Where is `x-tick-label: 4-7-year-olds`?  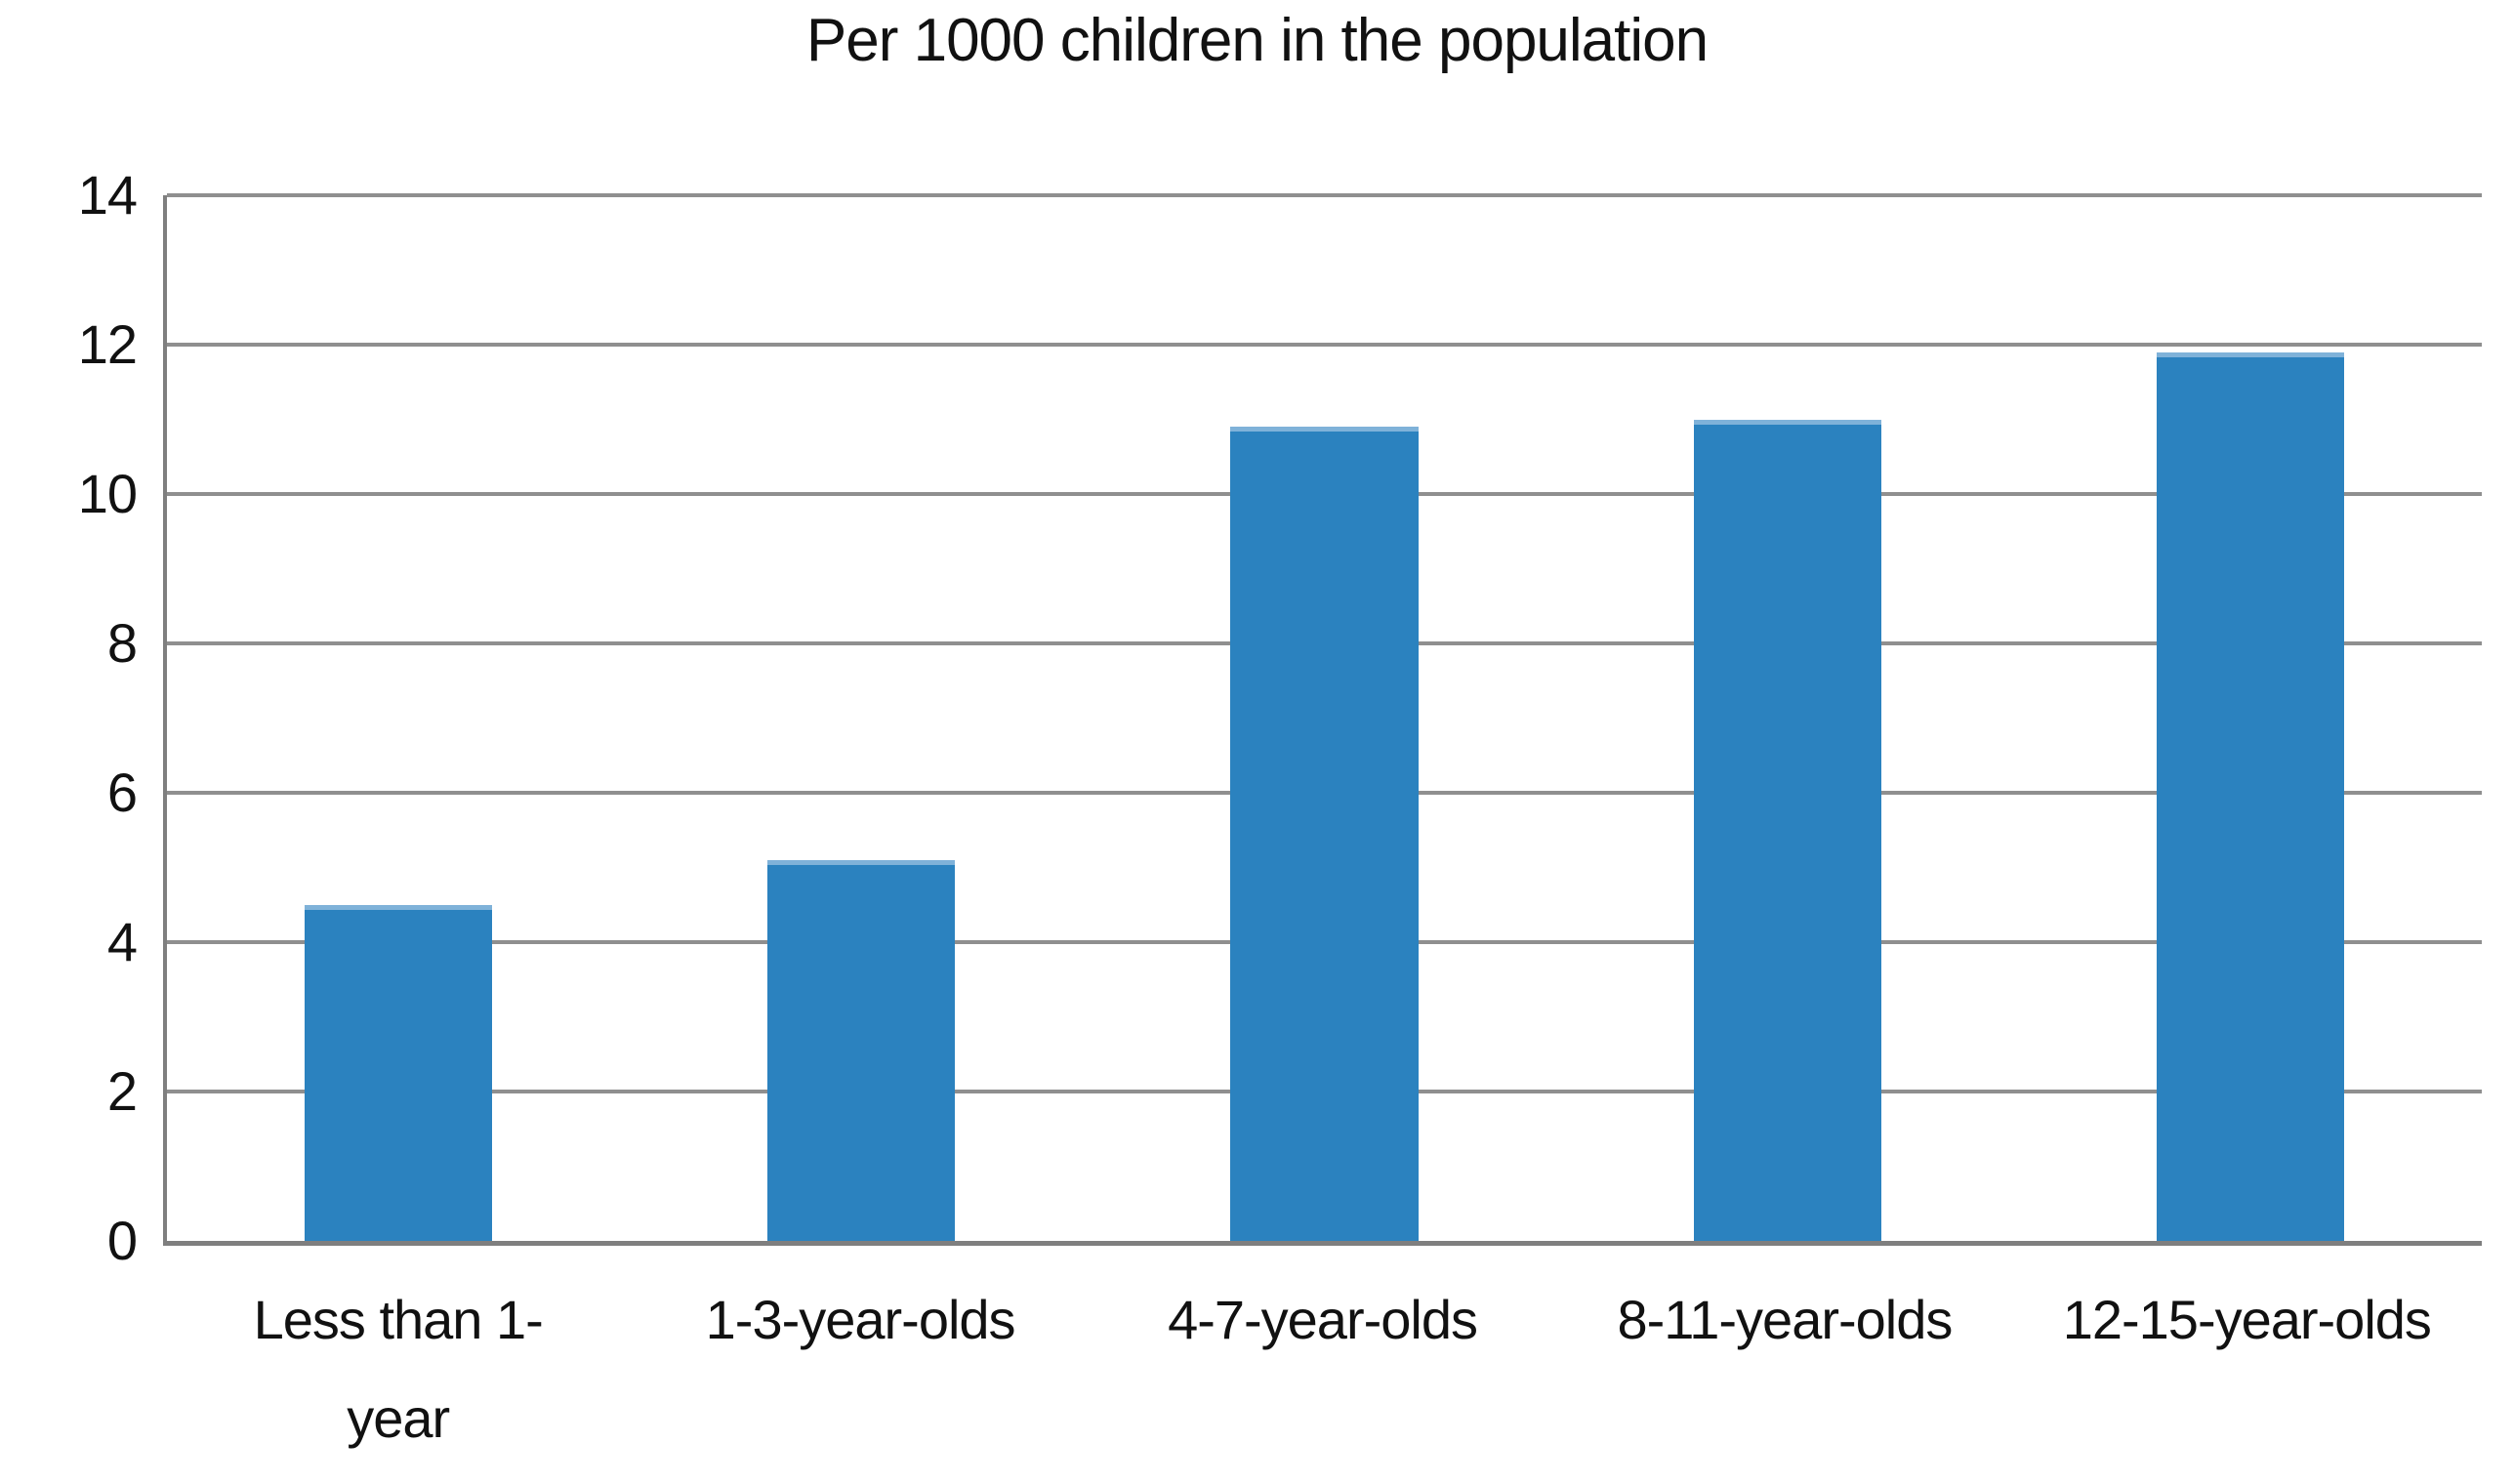
x-tick-label: 4-7-year-olds is located at coordinates (1323, 1319).